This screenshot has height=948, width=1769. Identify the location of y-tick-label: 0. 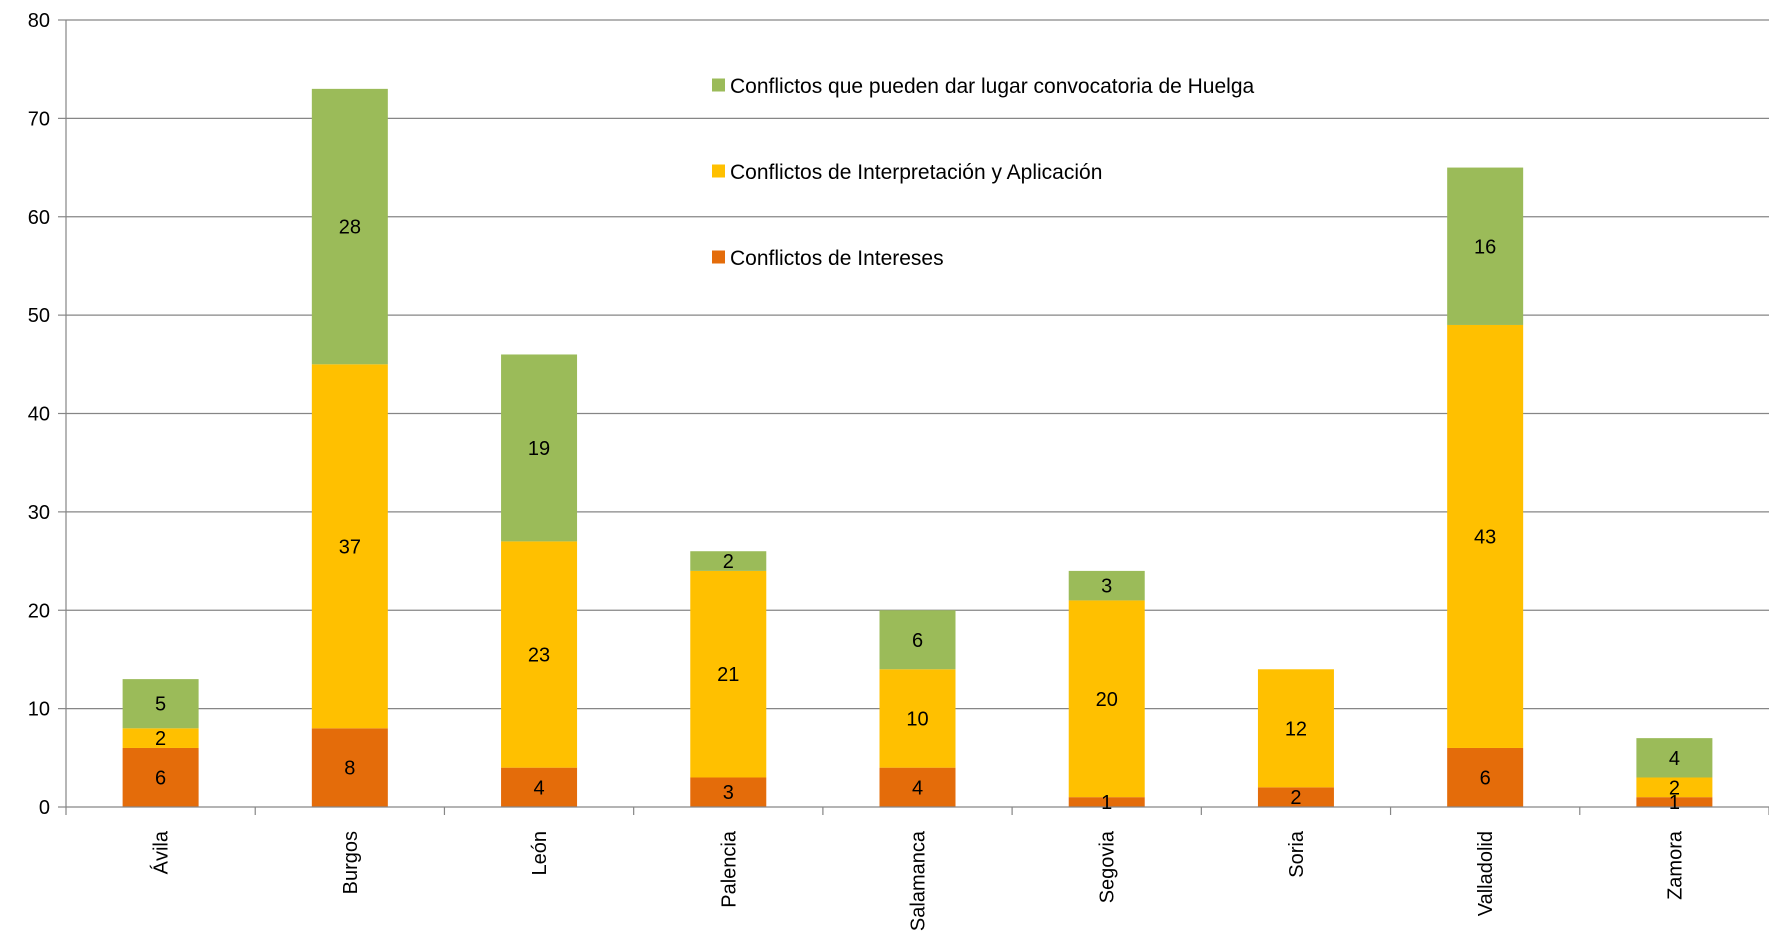
(44, 808).